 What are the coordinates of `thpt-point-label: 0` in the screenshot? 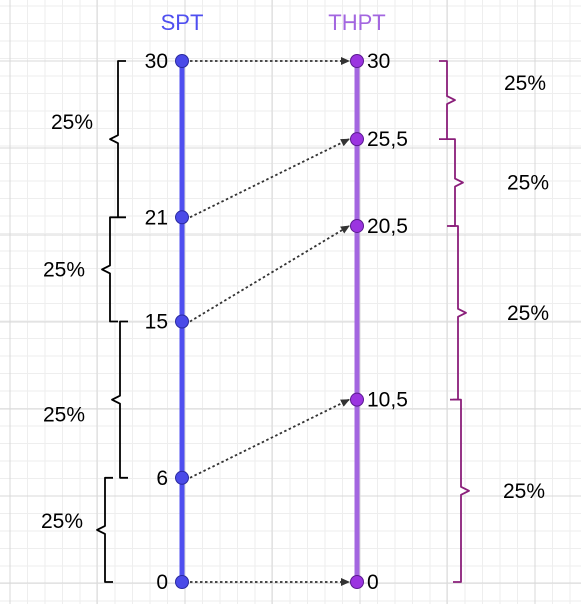 It's located at (373, 582).